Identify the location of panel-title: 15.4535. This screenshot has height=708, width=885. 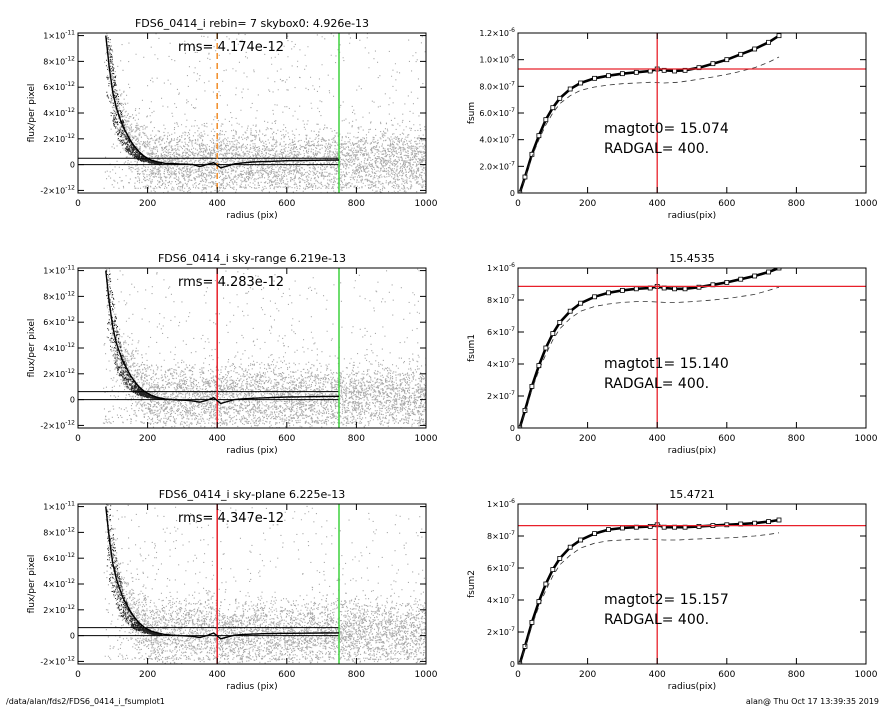
(692, 258).